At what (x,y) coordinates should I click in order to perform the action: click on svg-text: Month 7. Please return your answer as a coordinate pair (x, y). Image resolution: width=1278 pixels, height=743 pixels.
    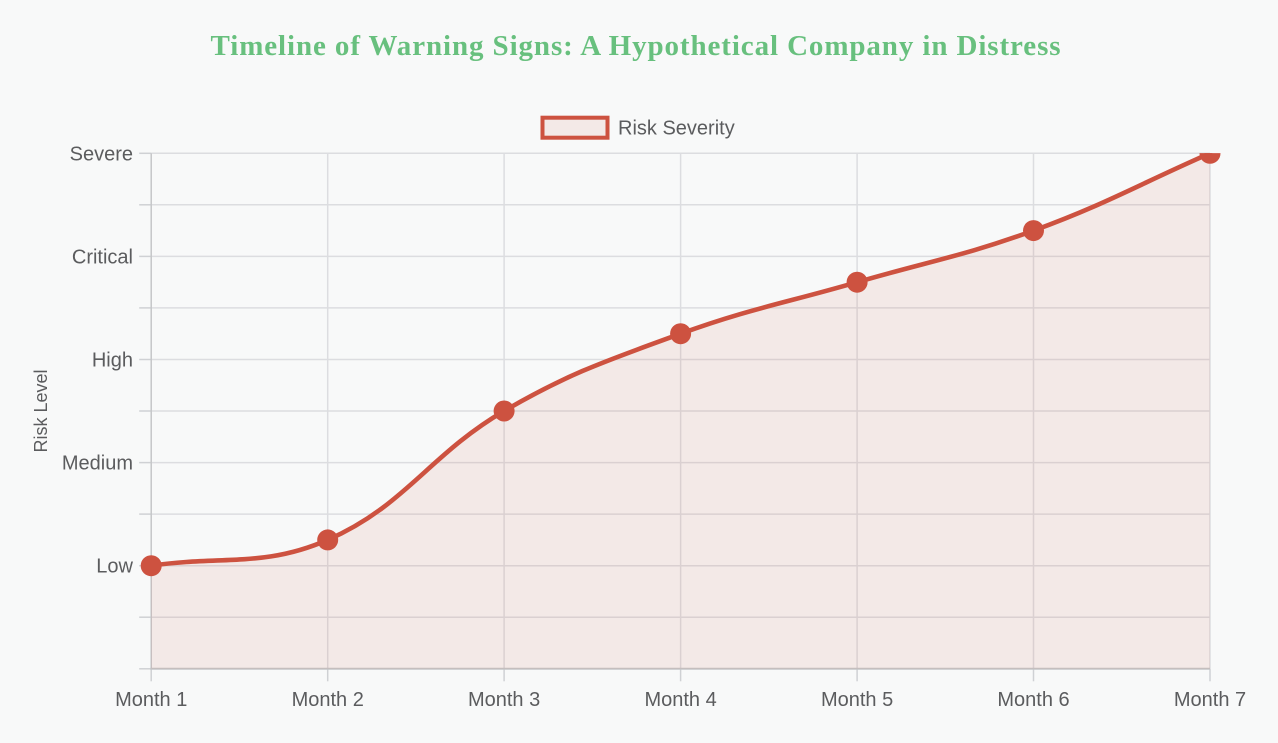
    Looking at the image, I should click on (1210, 700).